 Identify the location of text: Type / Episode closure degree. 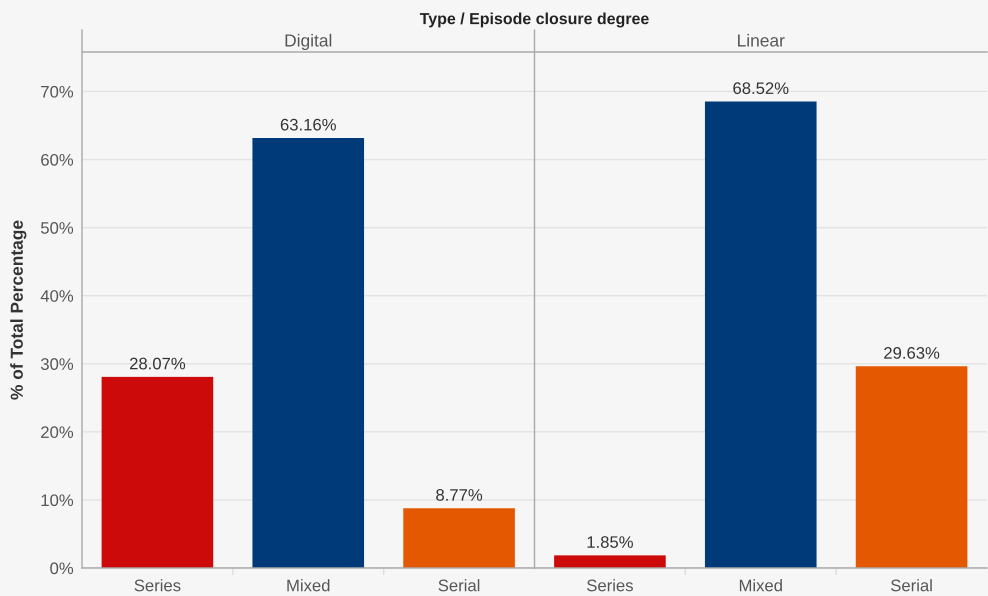
(534, 20).